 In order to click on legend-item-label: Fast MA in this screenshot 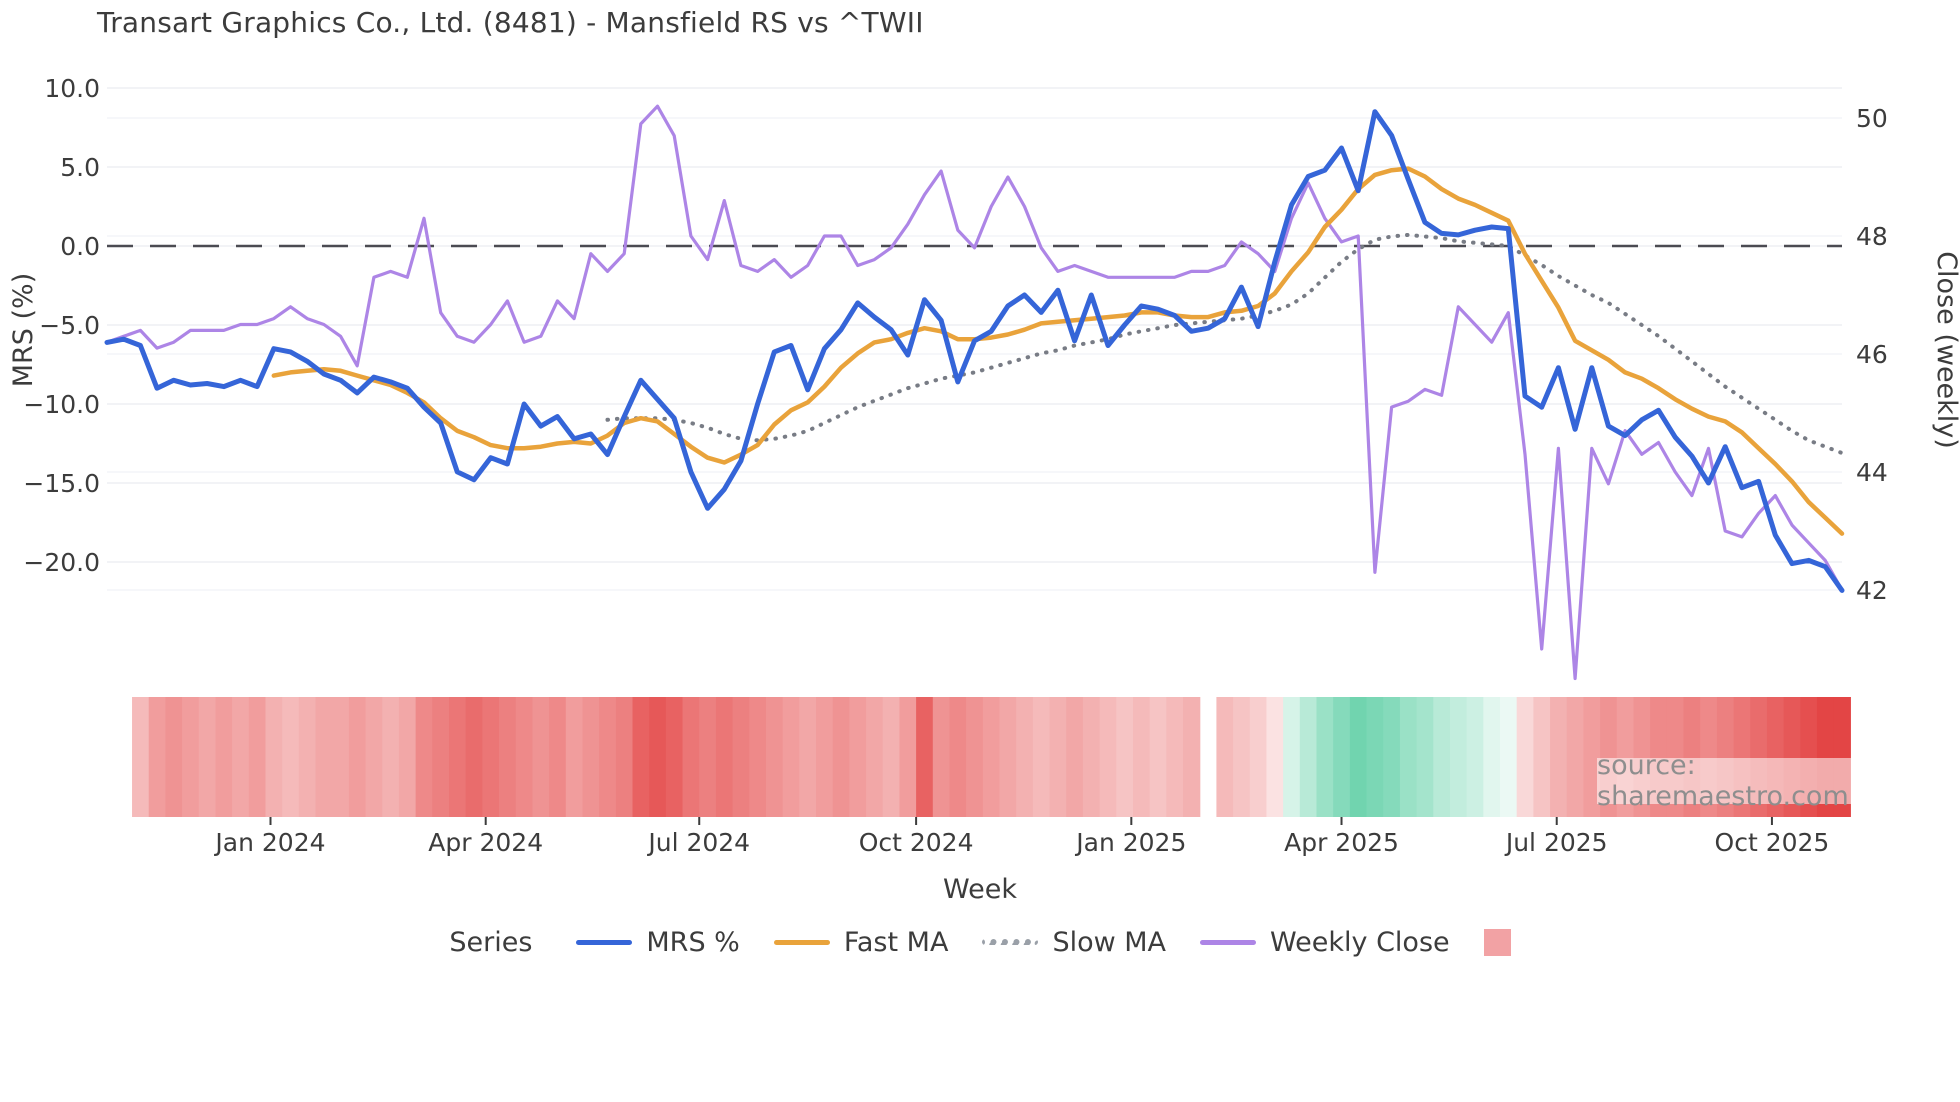, I will do `click(896, 942)`.